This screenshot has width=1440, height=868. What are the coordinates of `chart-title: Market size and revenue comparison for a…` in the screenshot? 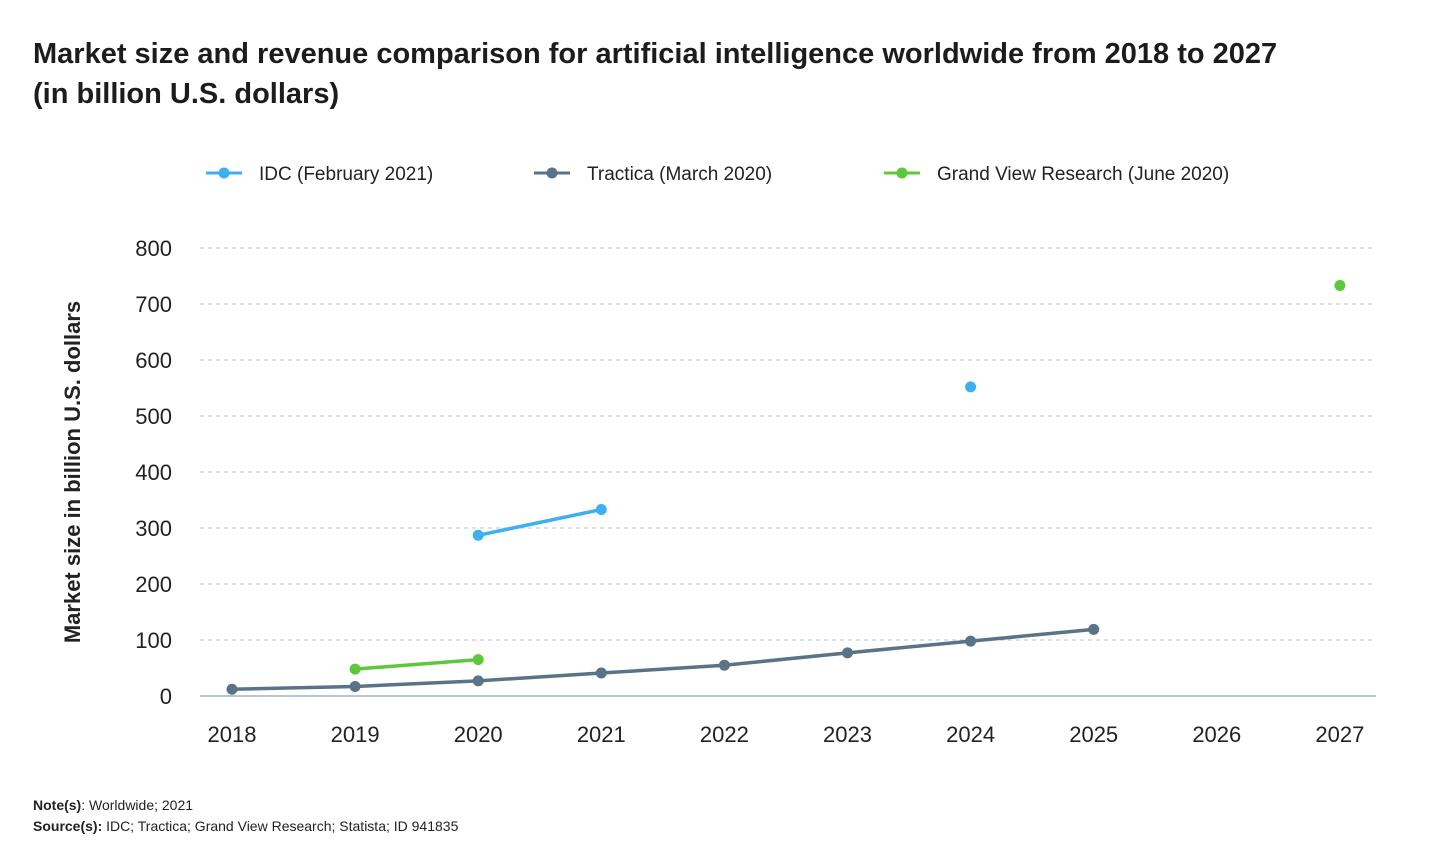 It's located at (655, 74).